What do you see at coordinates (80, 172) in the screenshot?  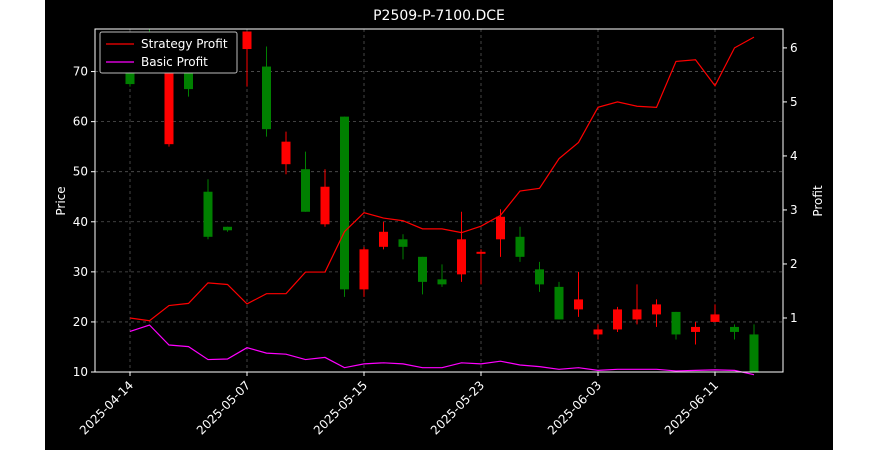 I see `y-tick-label: 50` at bounding box center [80, 172].